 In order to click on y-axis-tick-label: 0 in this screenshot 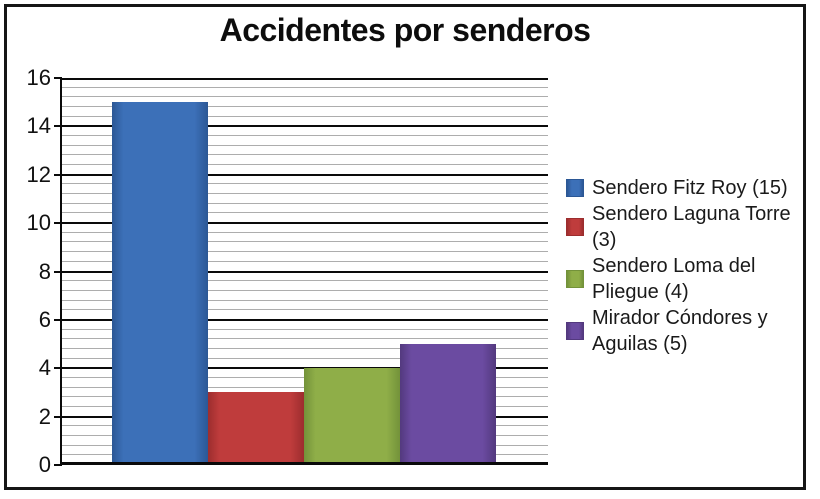, I will do `click(44, 464)`.